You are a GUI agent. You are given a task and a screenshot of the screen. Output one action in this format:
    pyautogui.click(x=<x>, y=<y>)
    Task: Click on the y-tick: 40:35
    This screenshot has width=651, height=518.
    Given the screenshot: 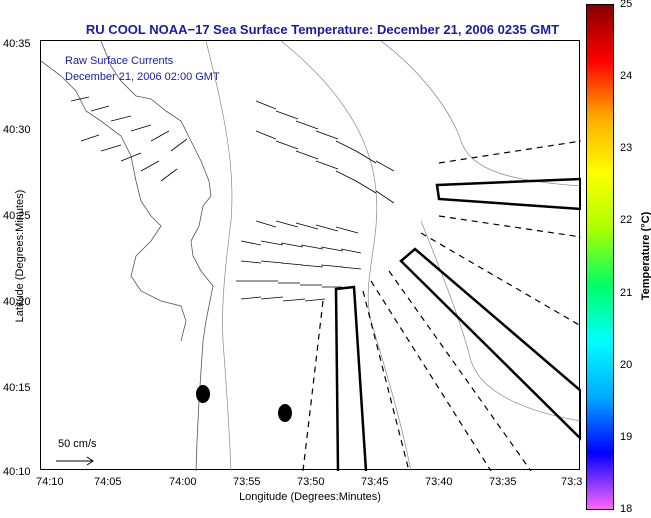 What is the action you would take?
    pyautogui.click(x=17, y=44)
    